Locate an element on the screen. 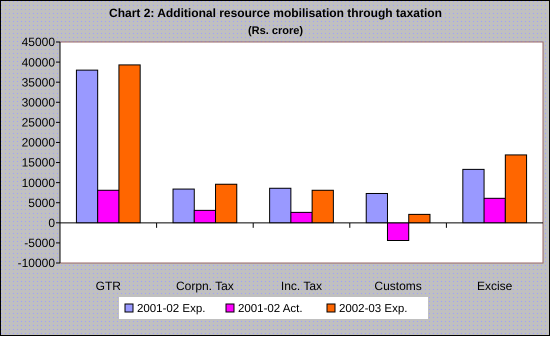 The image size is (551, 337). legend-label: 2002-03 Exp. is located at coordinates (373, 309).